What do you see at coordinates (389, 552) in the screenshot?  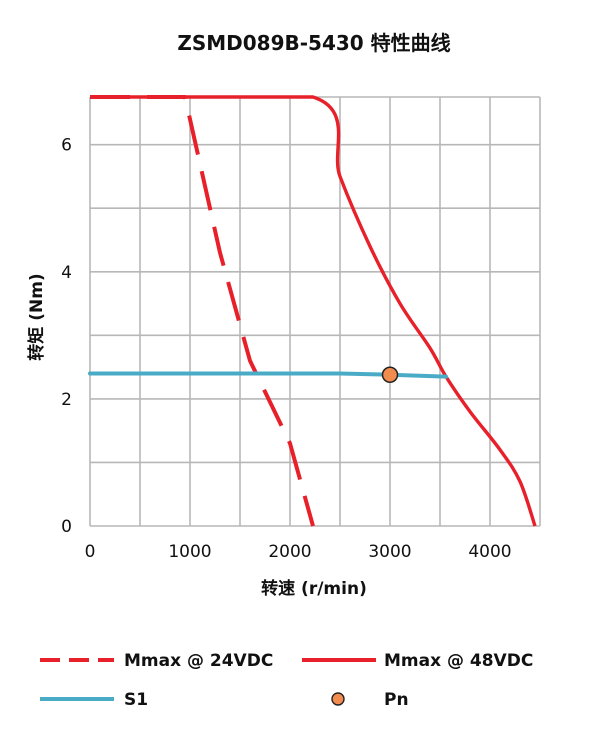 I see `x-tick-label: 3000` at bounding box center [389, 552].